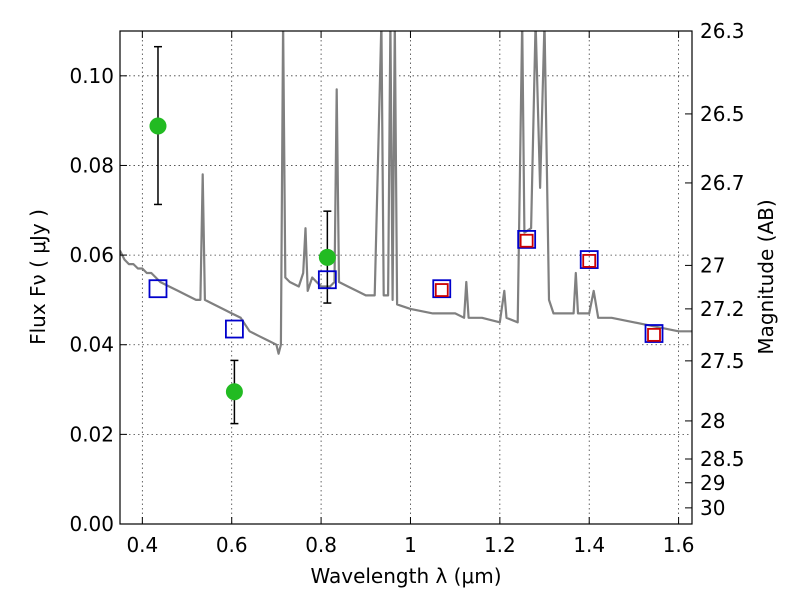  Describe the element at coordinates (91, 165) in the screenshot. I see `y-tick-label: 0.08` at that location.